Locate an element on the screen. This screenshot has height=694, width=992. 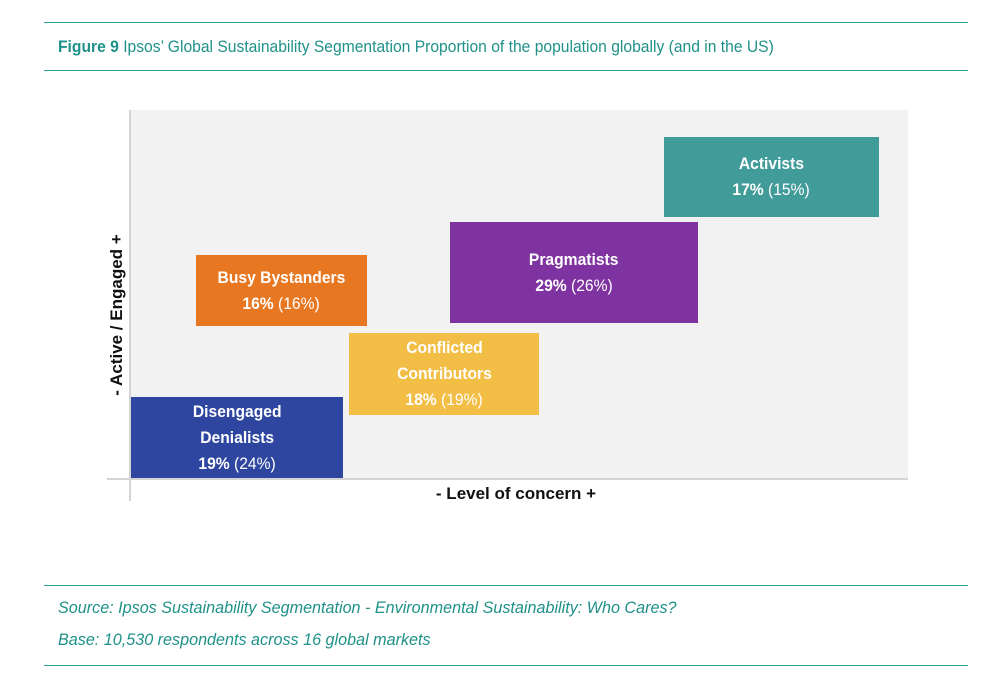
segment-name: Activists is located at coordinates (771, 163).